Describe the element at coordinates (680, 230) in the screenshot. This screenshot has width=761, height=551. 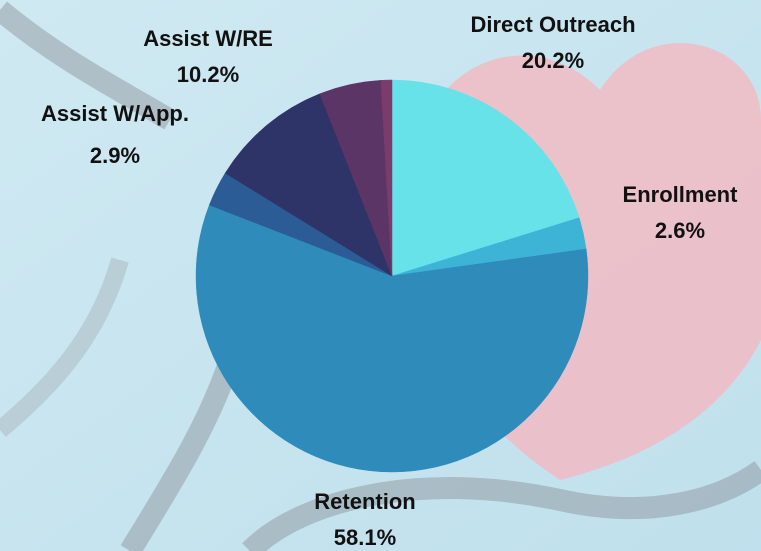
I see `slice-value-label: 2.6%` at that location.